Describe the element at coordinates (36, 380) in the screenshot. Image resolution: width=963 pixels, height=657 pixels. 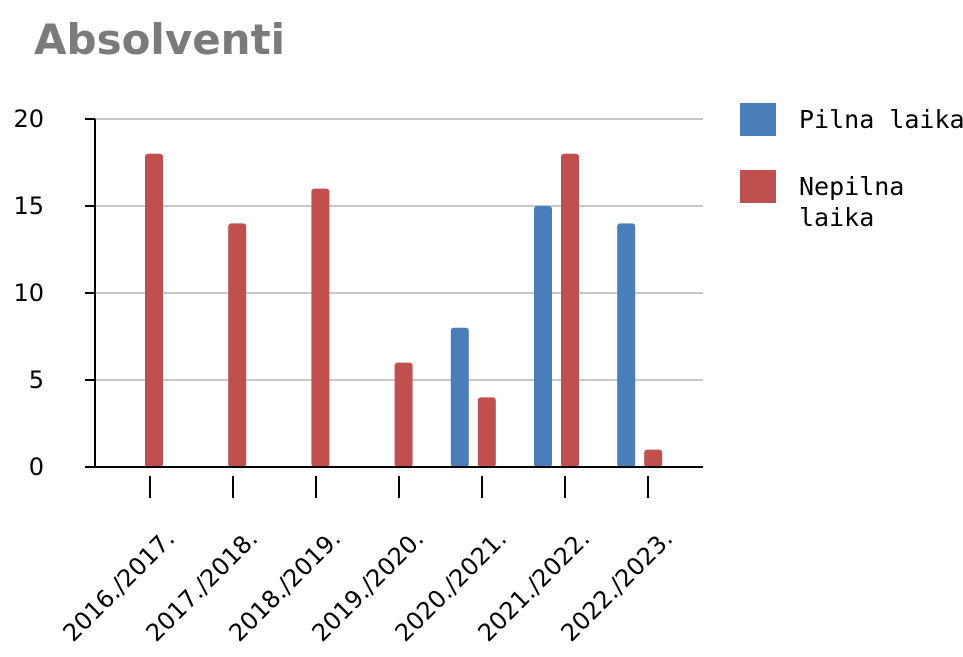
I see `y-tick-label: 5` at that location.